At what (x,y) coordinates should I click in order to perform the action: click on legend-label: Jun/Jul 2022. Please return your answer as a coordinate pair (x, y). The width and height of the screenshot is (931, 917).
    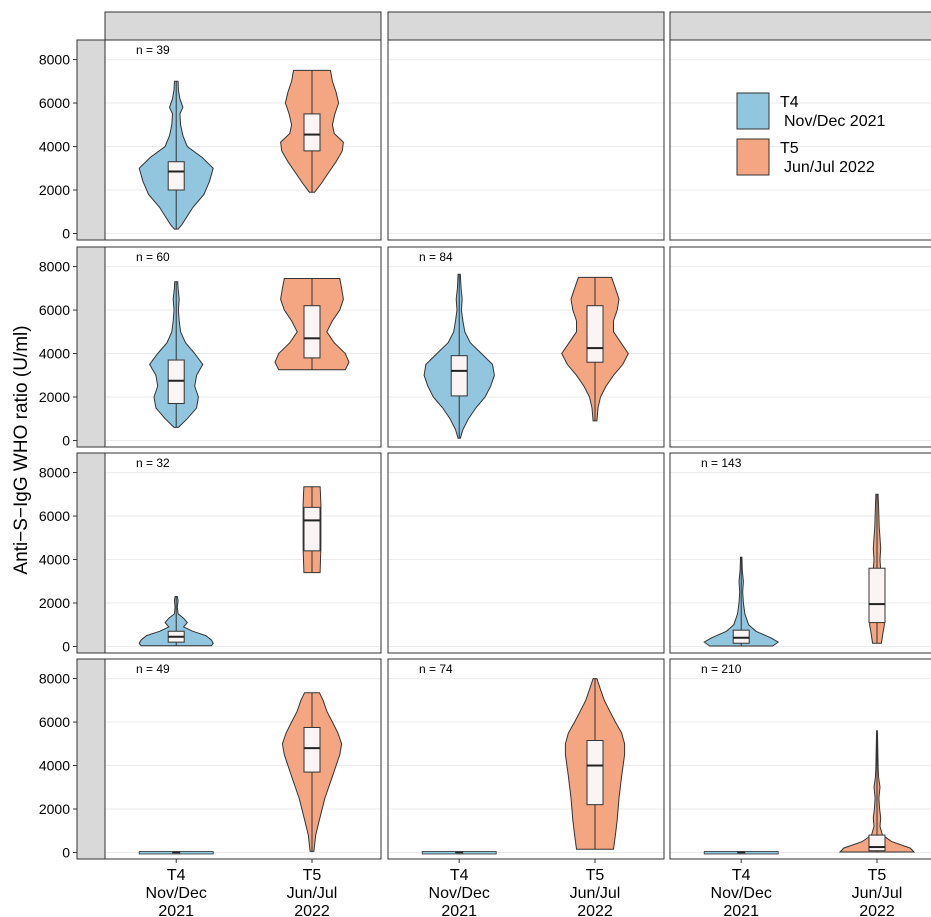
    Looking at the image, I should click on (829, 167).